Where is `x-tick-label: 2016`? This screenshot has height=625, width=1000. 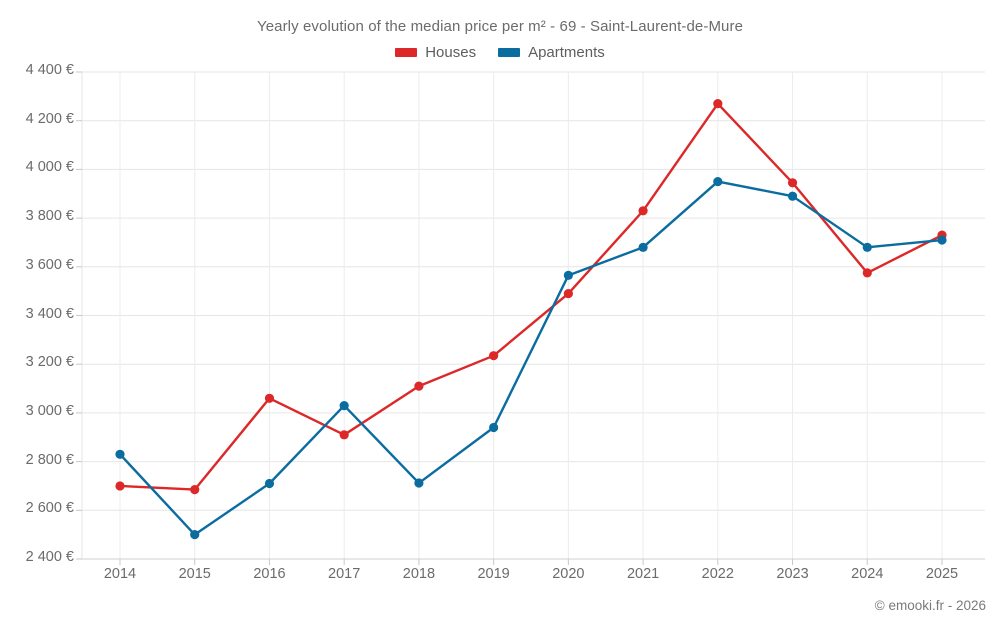
x-tick-label: 2016 is located at coordinates (269, 574).